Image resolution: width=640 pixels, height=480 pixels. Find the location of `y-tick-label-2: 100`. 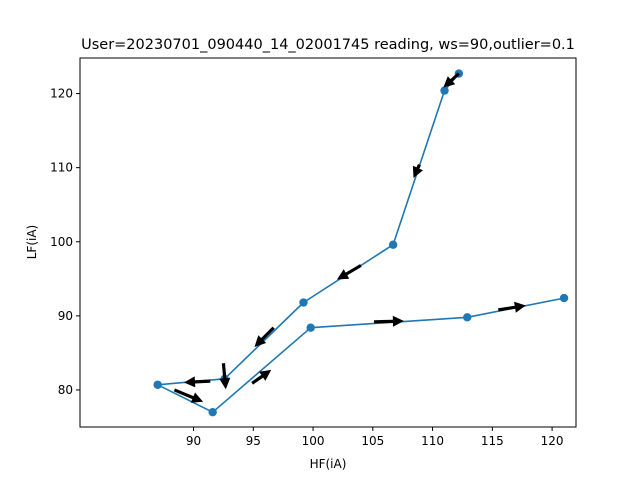

y-tick-label-2: 100 is located at coordinates (61, 242).